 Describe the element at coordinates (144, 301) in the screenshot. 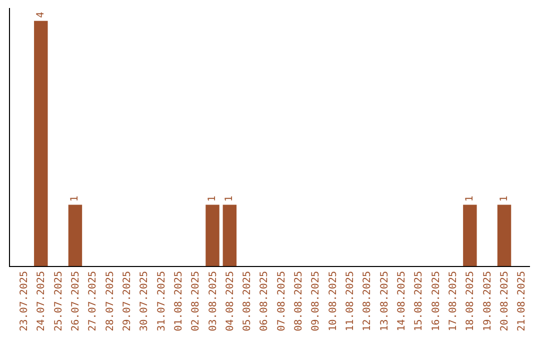

I see `x-tick-label: 30.07.2025` at that location.